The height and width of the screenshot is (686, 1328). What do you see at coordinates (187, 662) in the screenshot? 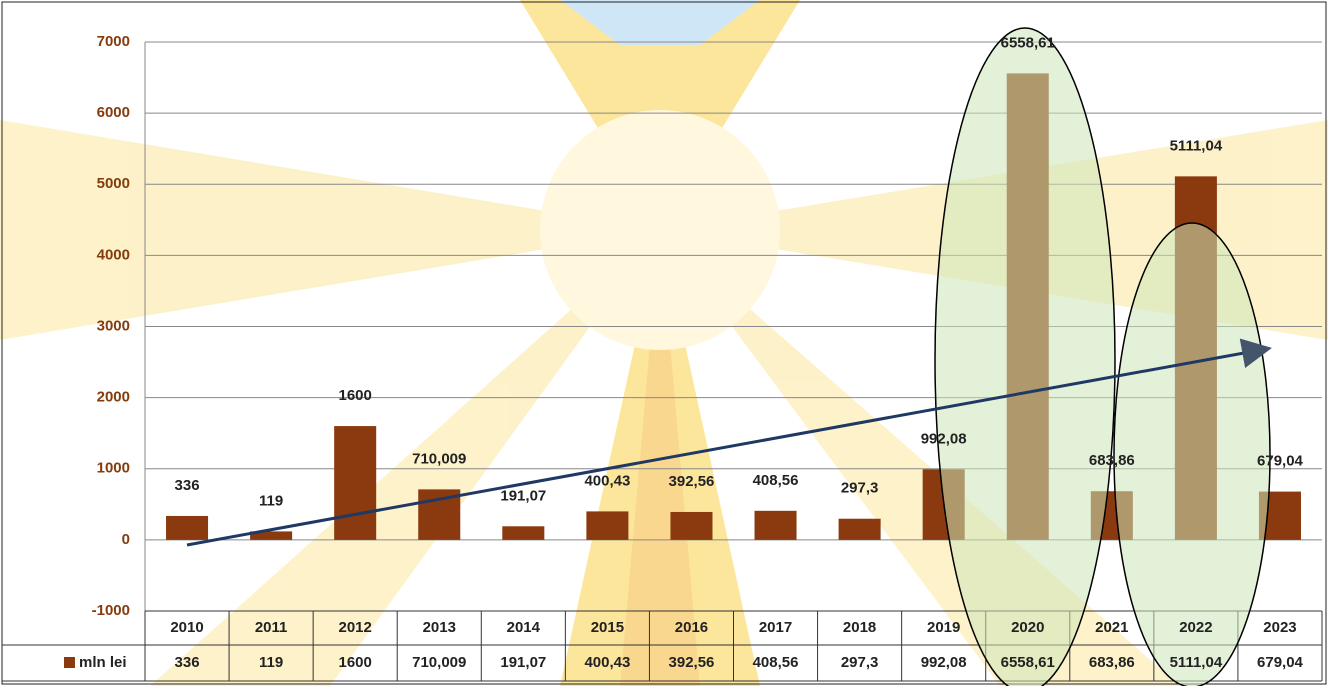
I see `table-value: 336` at bounding box center [187, 662].